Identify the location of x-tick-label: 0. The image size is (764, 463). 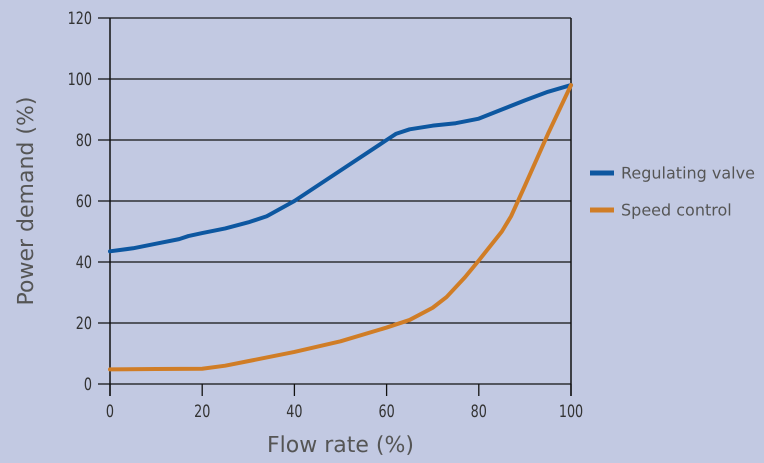
(110, 411).